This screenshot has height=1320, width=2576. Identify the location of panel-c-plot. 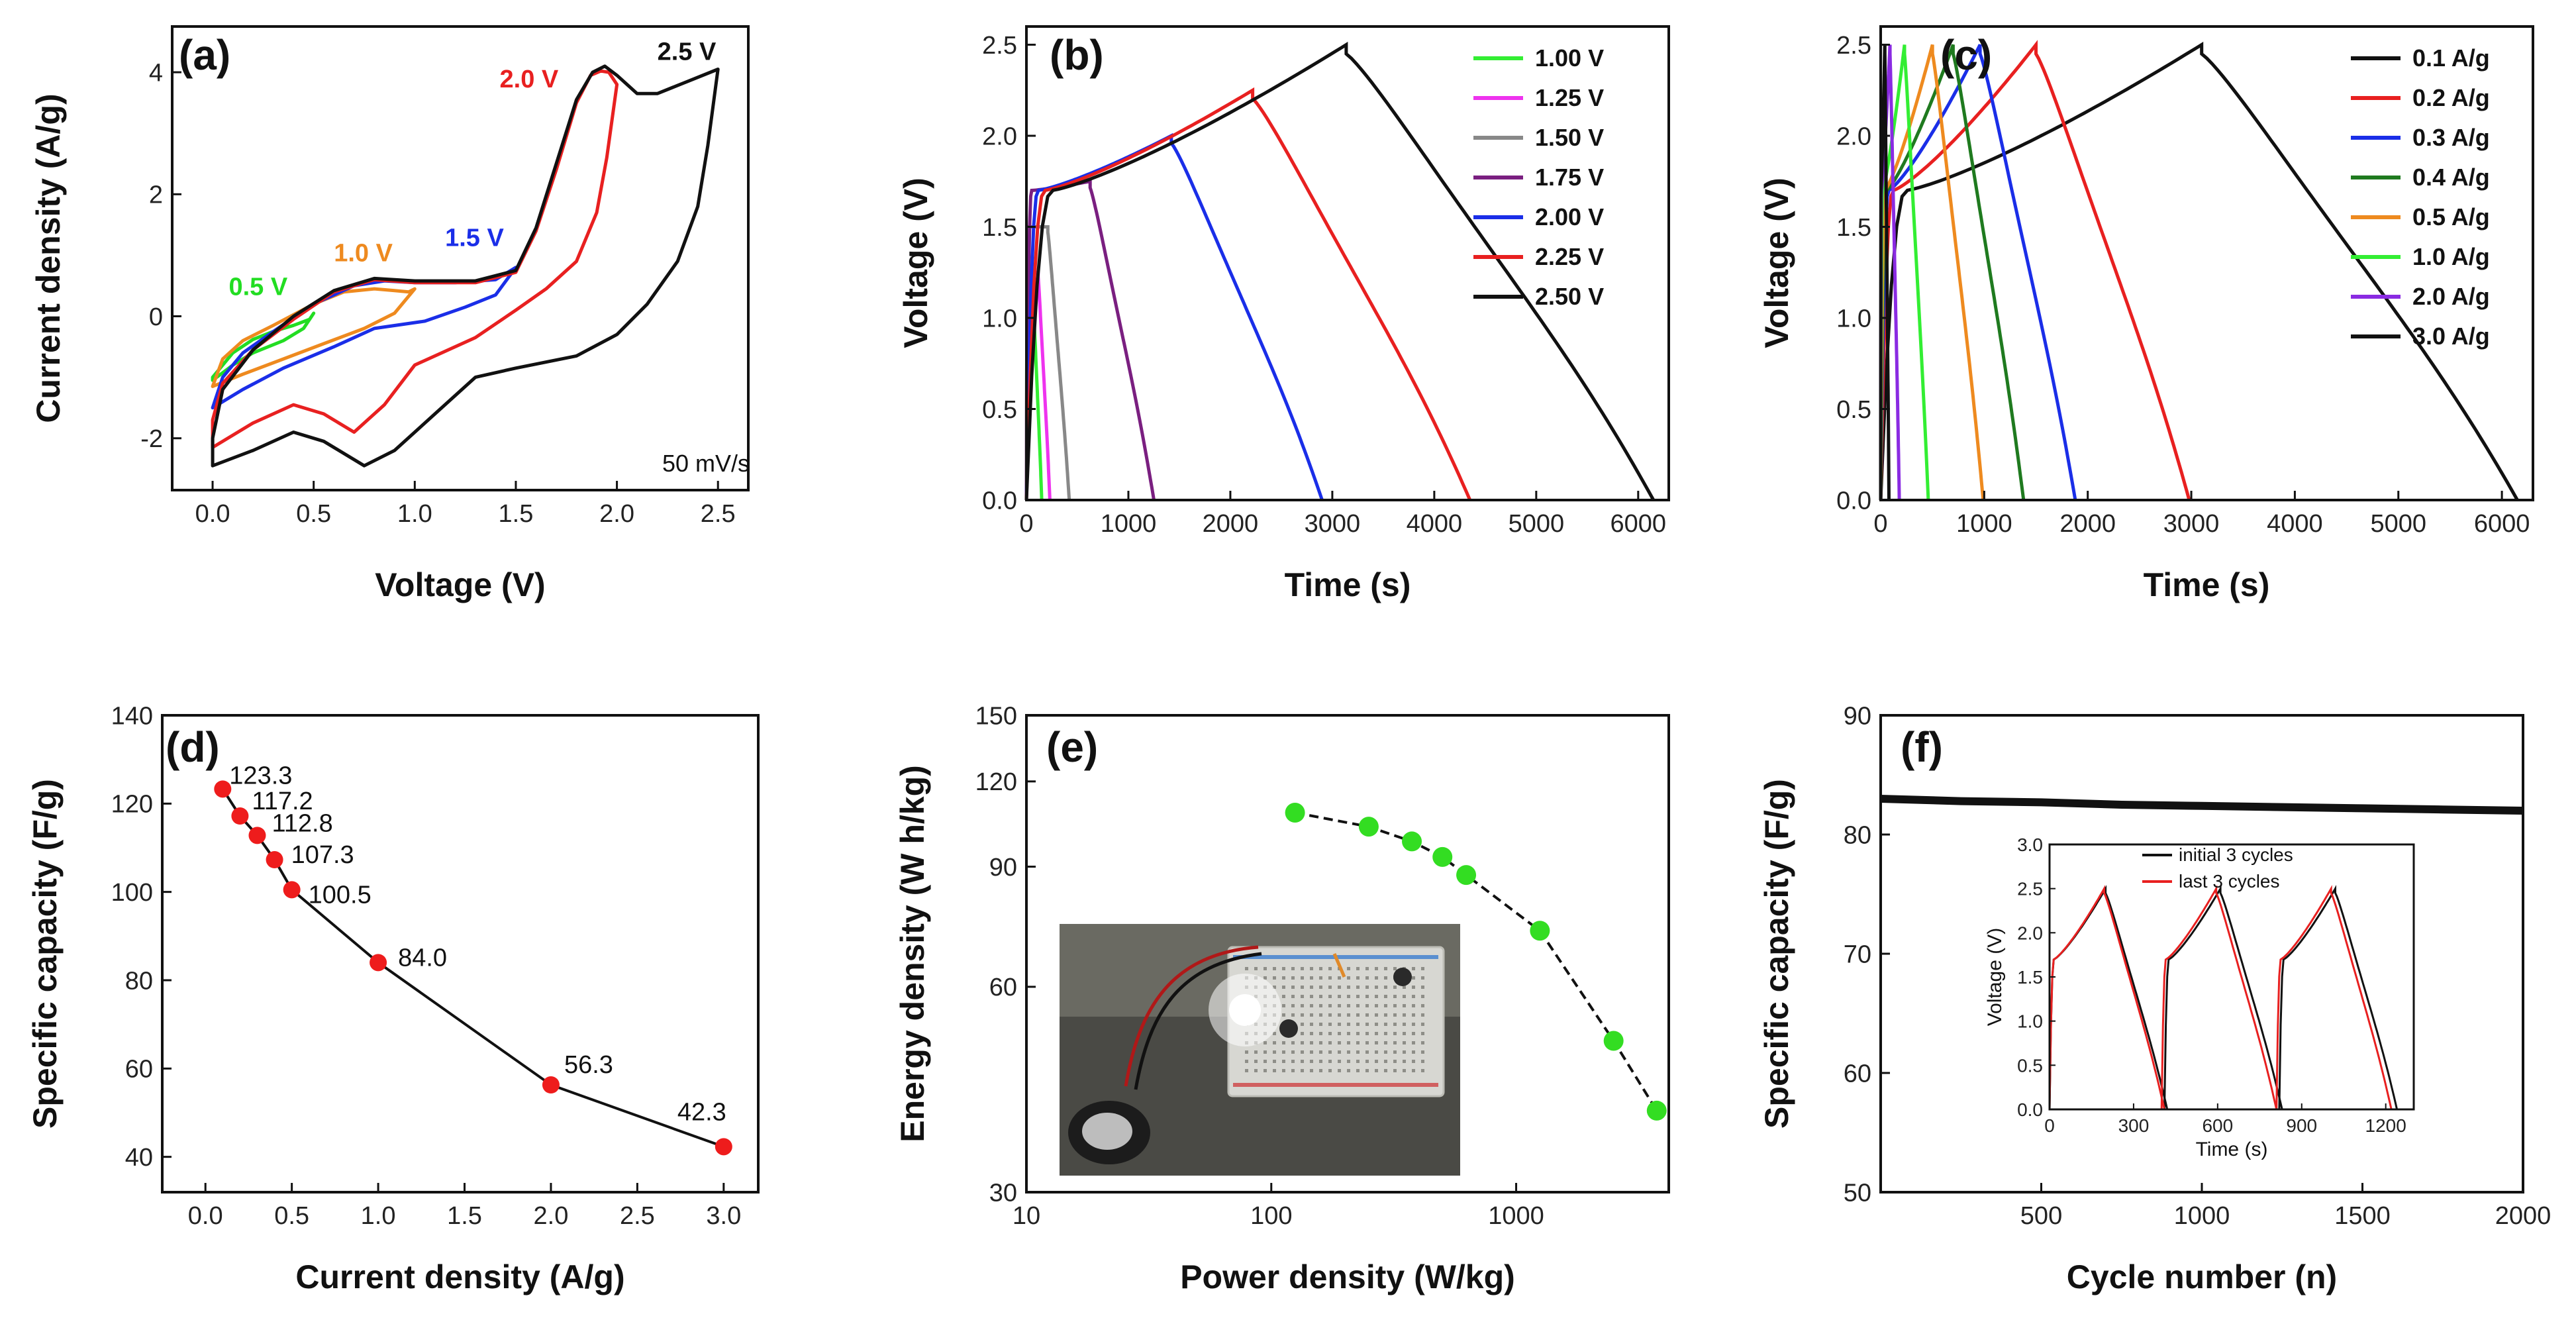
(2199, 270).